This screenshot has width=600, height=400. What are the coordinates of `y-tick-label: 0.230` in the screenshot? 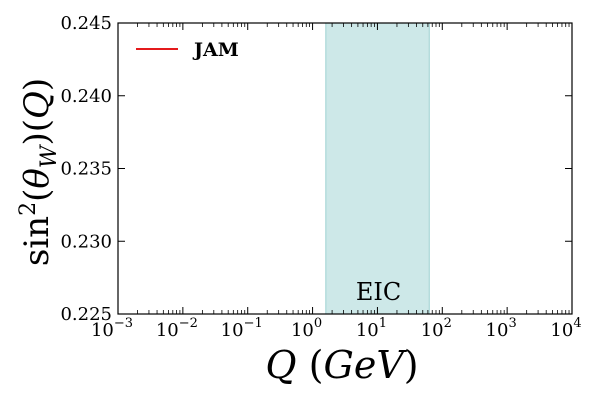 It's located at (86, 241).